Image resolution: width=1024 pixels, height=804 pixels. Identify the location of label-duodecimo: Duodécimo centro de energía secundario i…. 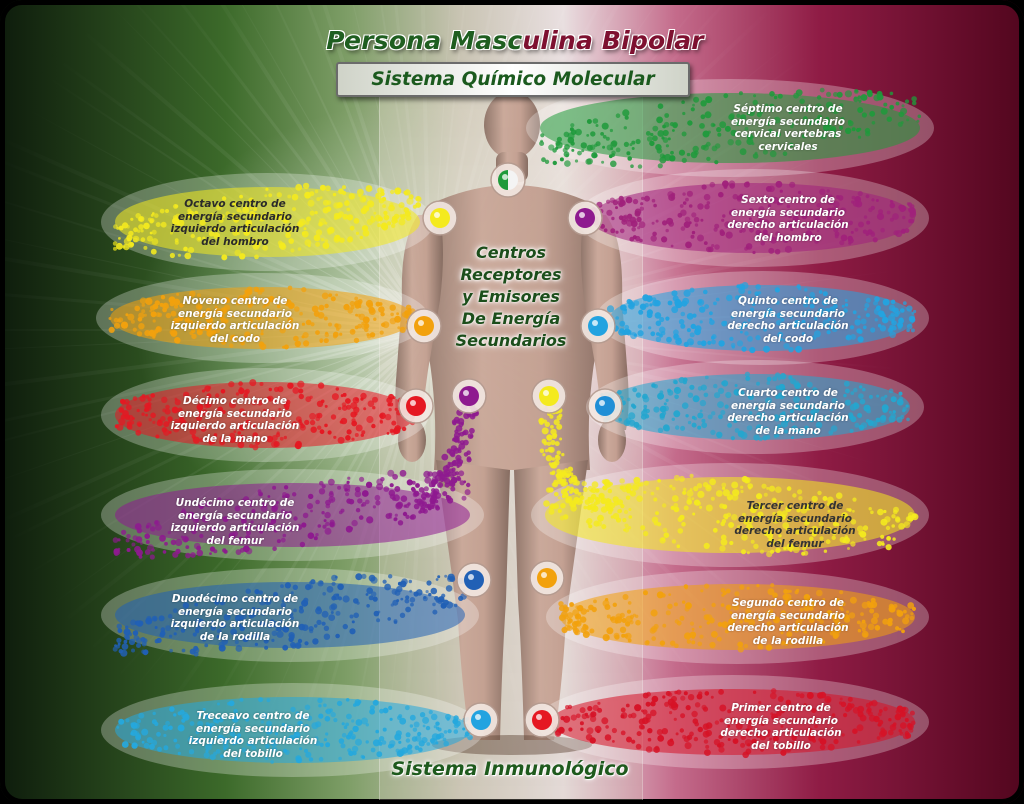
(235, 618).